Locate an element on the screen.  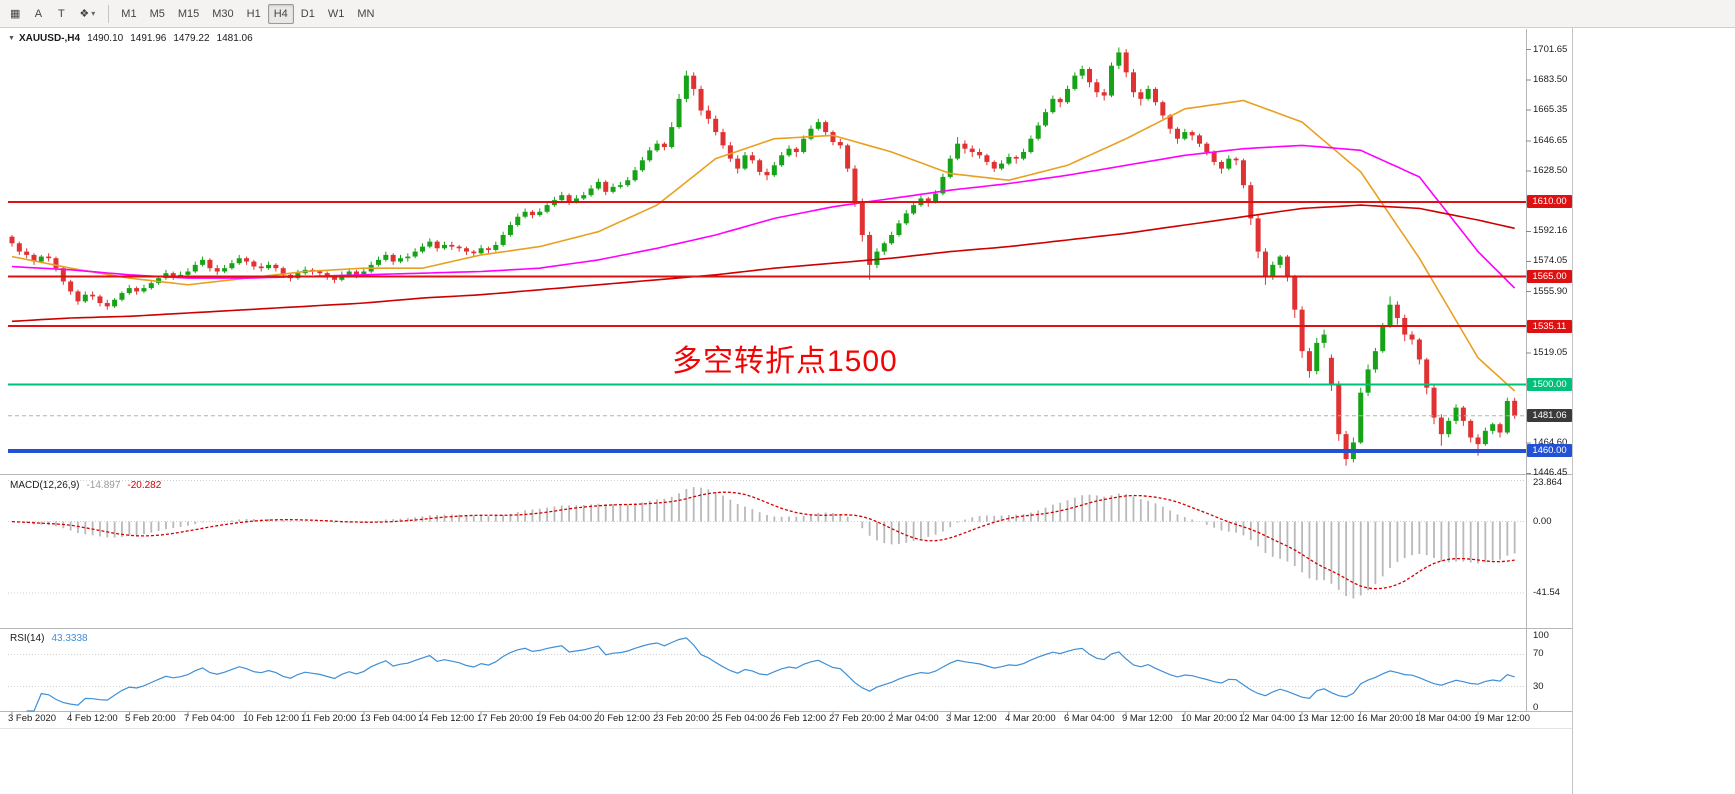
chevron-down-icon: ▾ is located at coordinates (93, 13).